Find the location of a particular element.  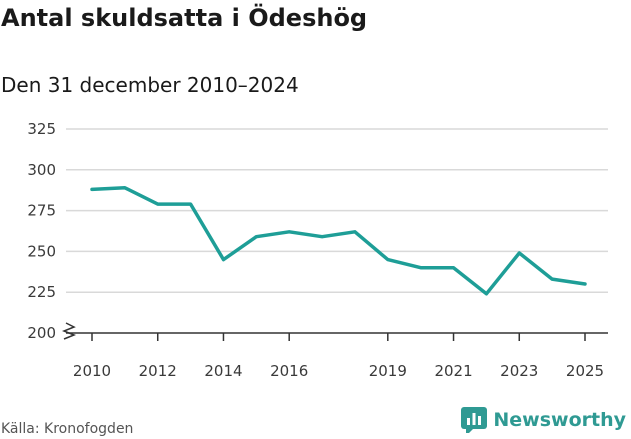

source-note: Källa: Kronofogden is located at coordinates (67, 429).